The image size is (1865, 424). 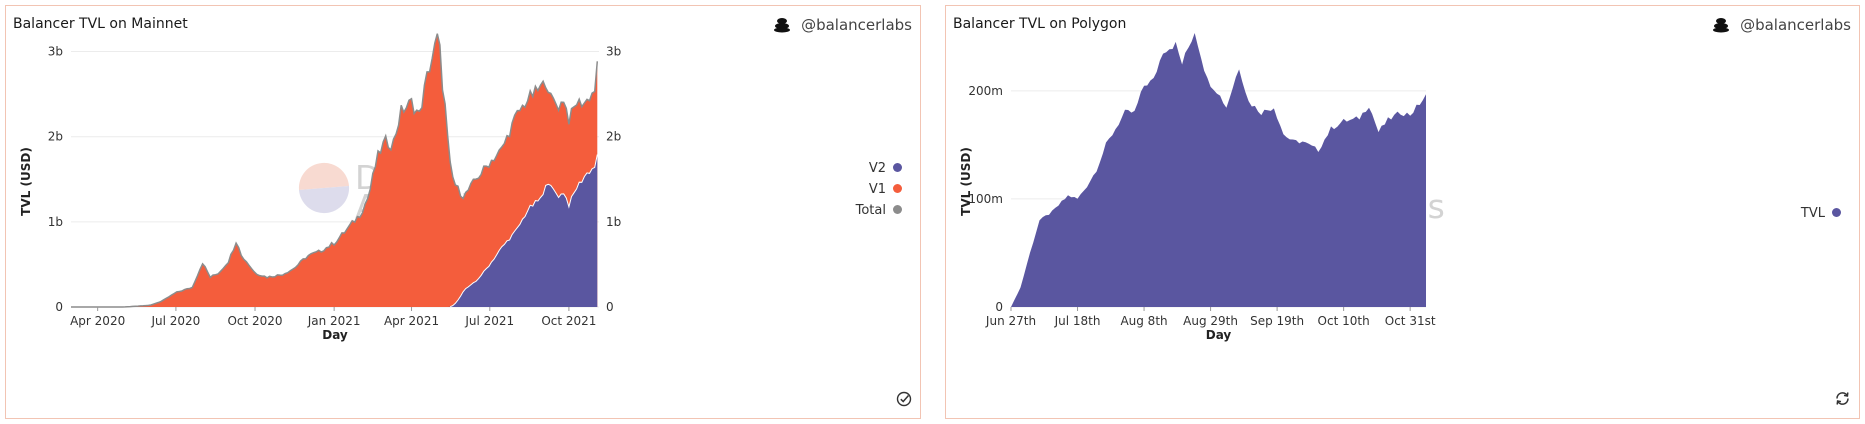 What do you see at coordinates (1040, 24) in the screenshot?
I see `chart-title: Balancer TVL on Polygon` at bounding box center [1040, 24].